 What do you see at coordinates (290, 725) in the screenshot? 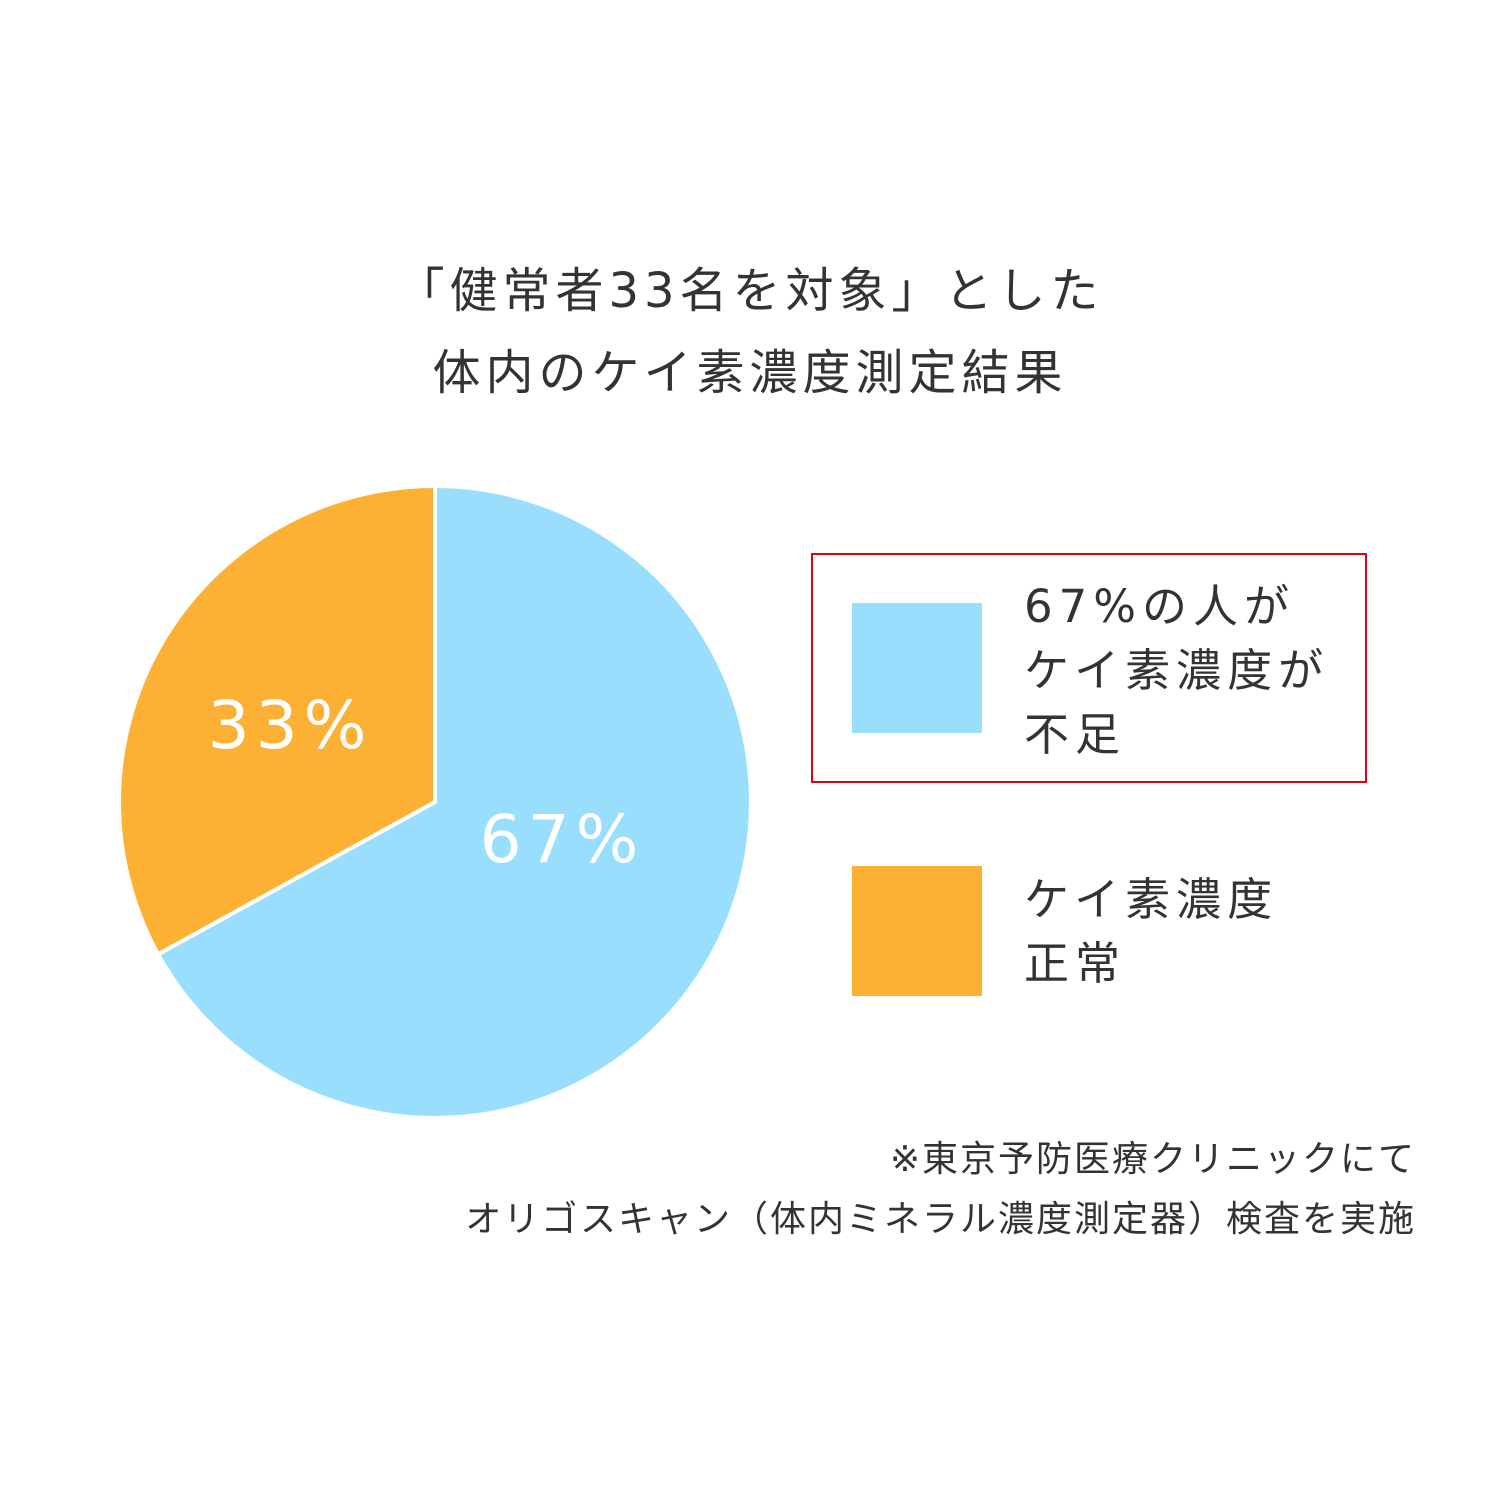
I see `pie-slice-label-1: 33%` at bounding box center [290, 725].